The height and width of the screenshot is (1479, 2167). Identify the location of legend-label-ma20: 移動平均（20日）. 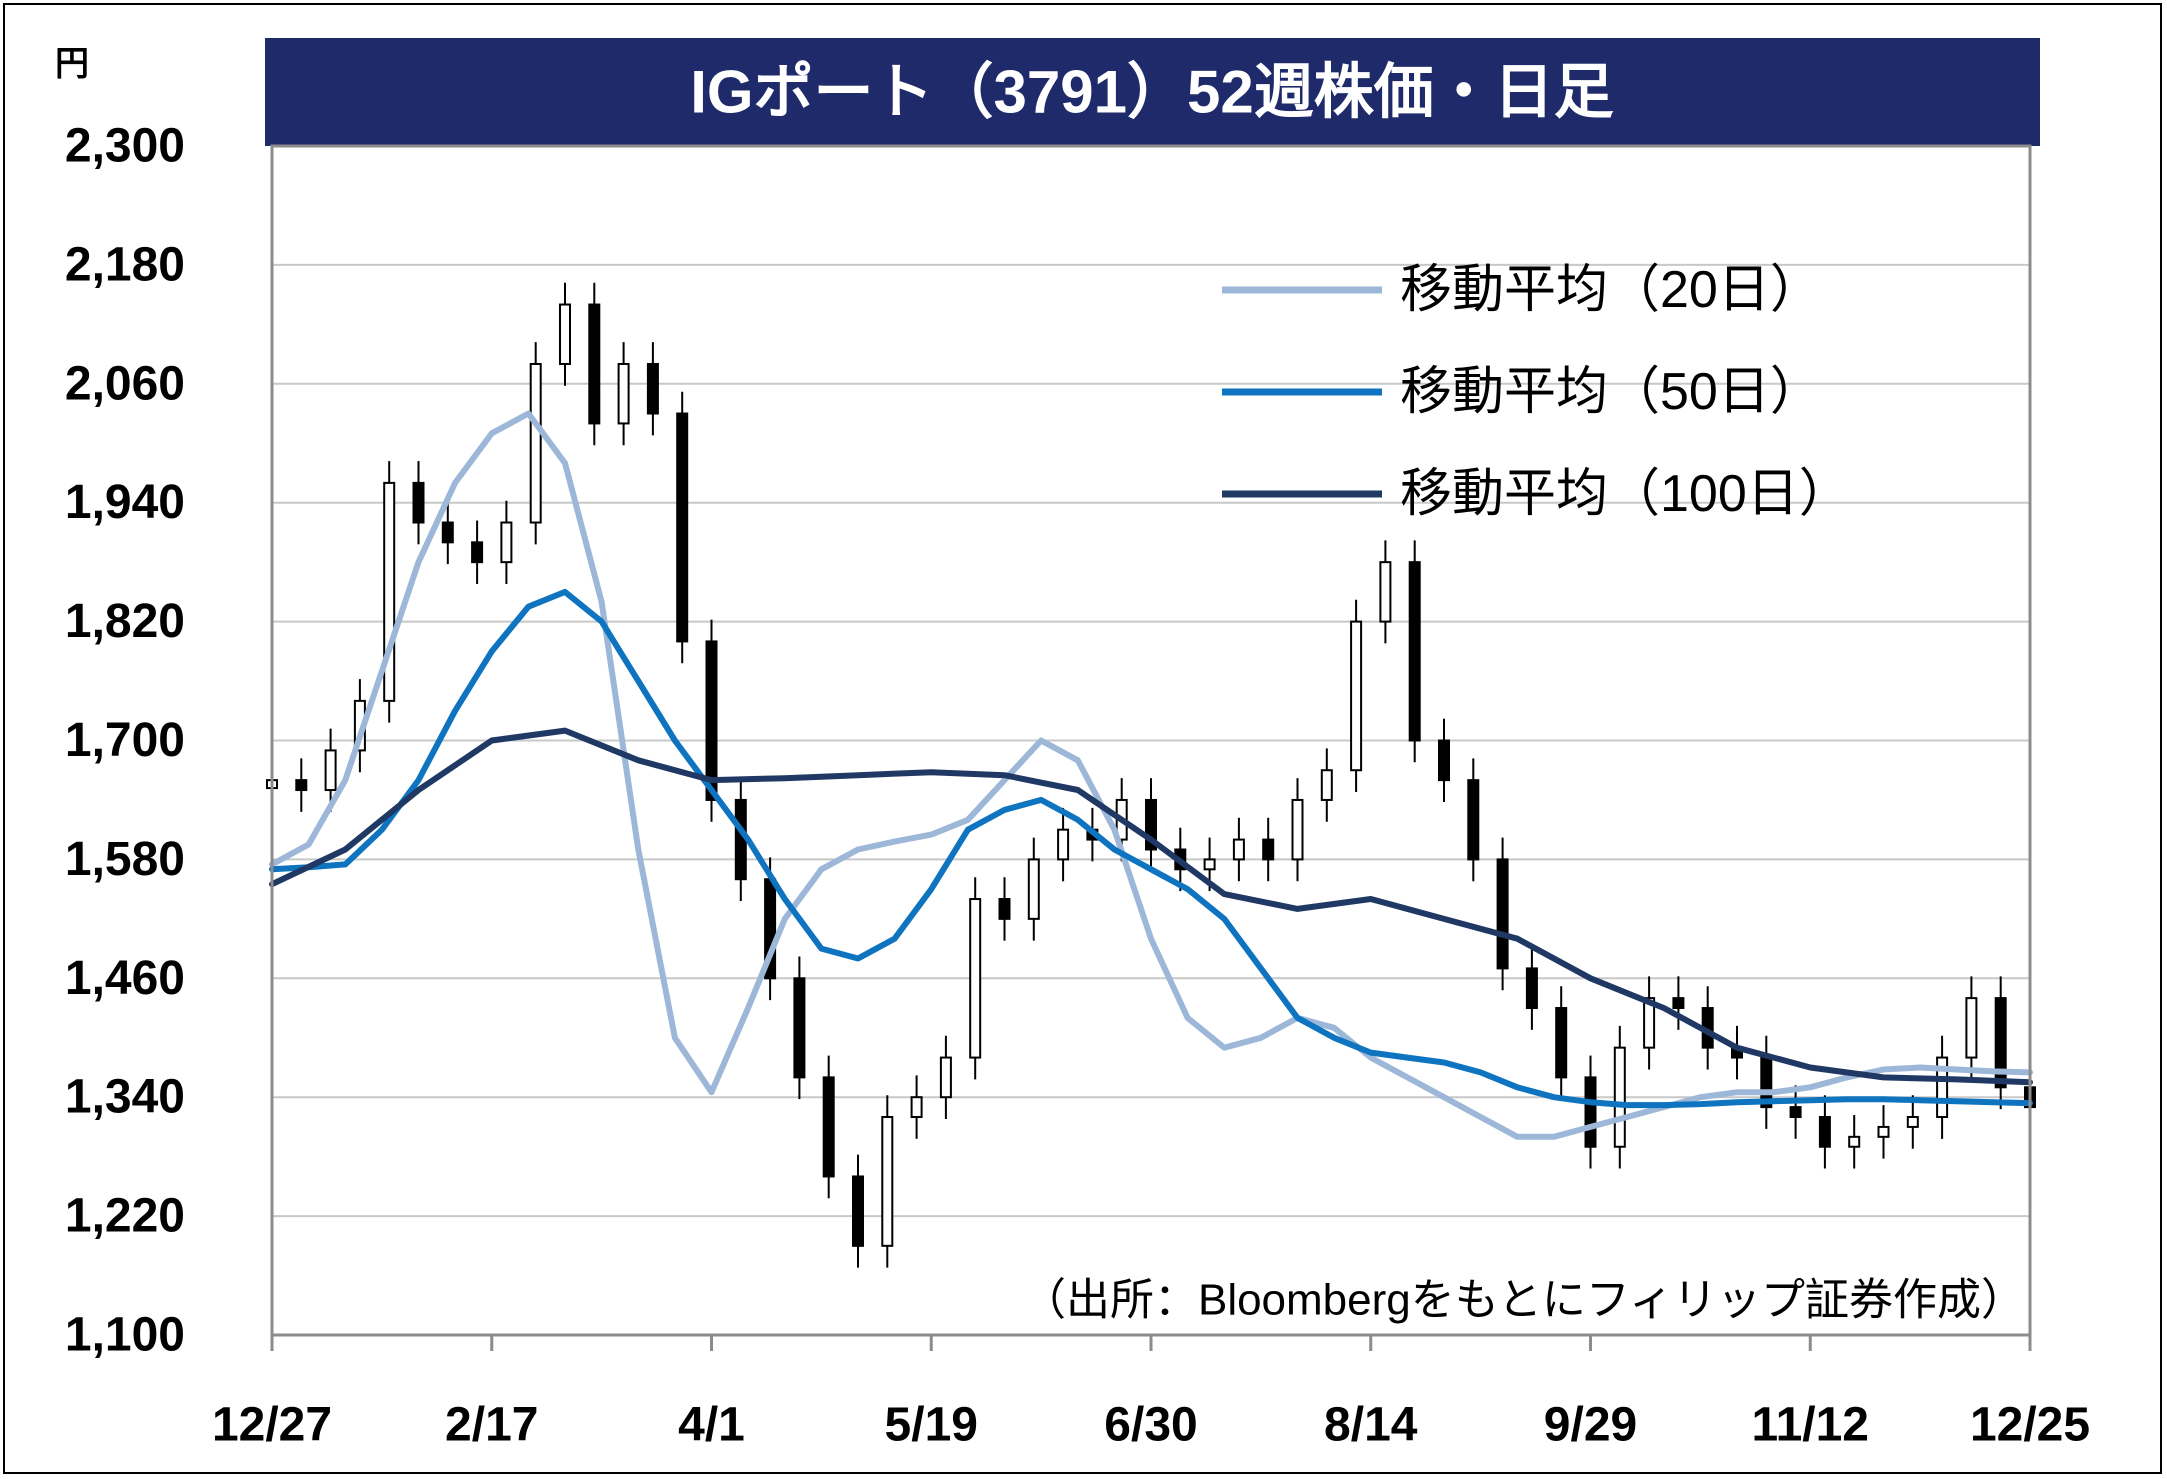
(1611, 290).